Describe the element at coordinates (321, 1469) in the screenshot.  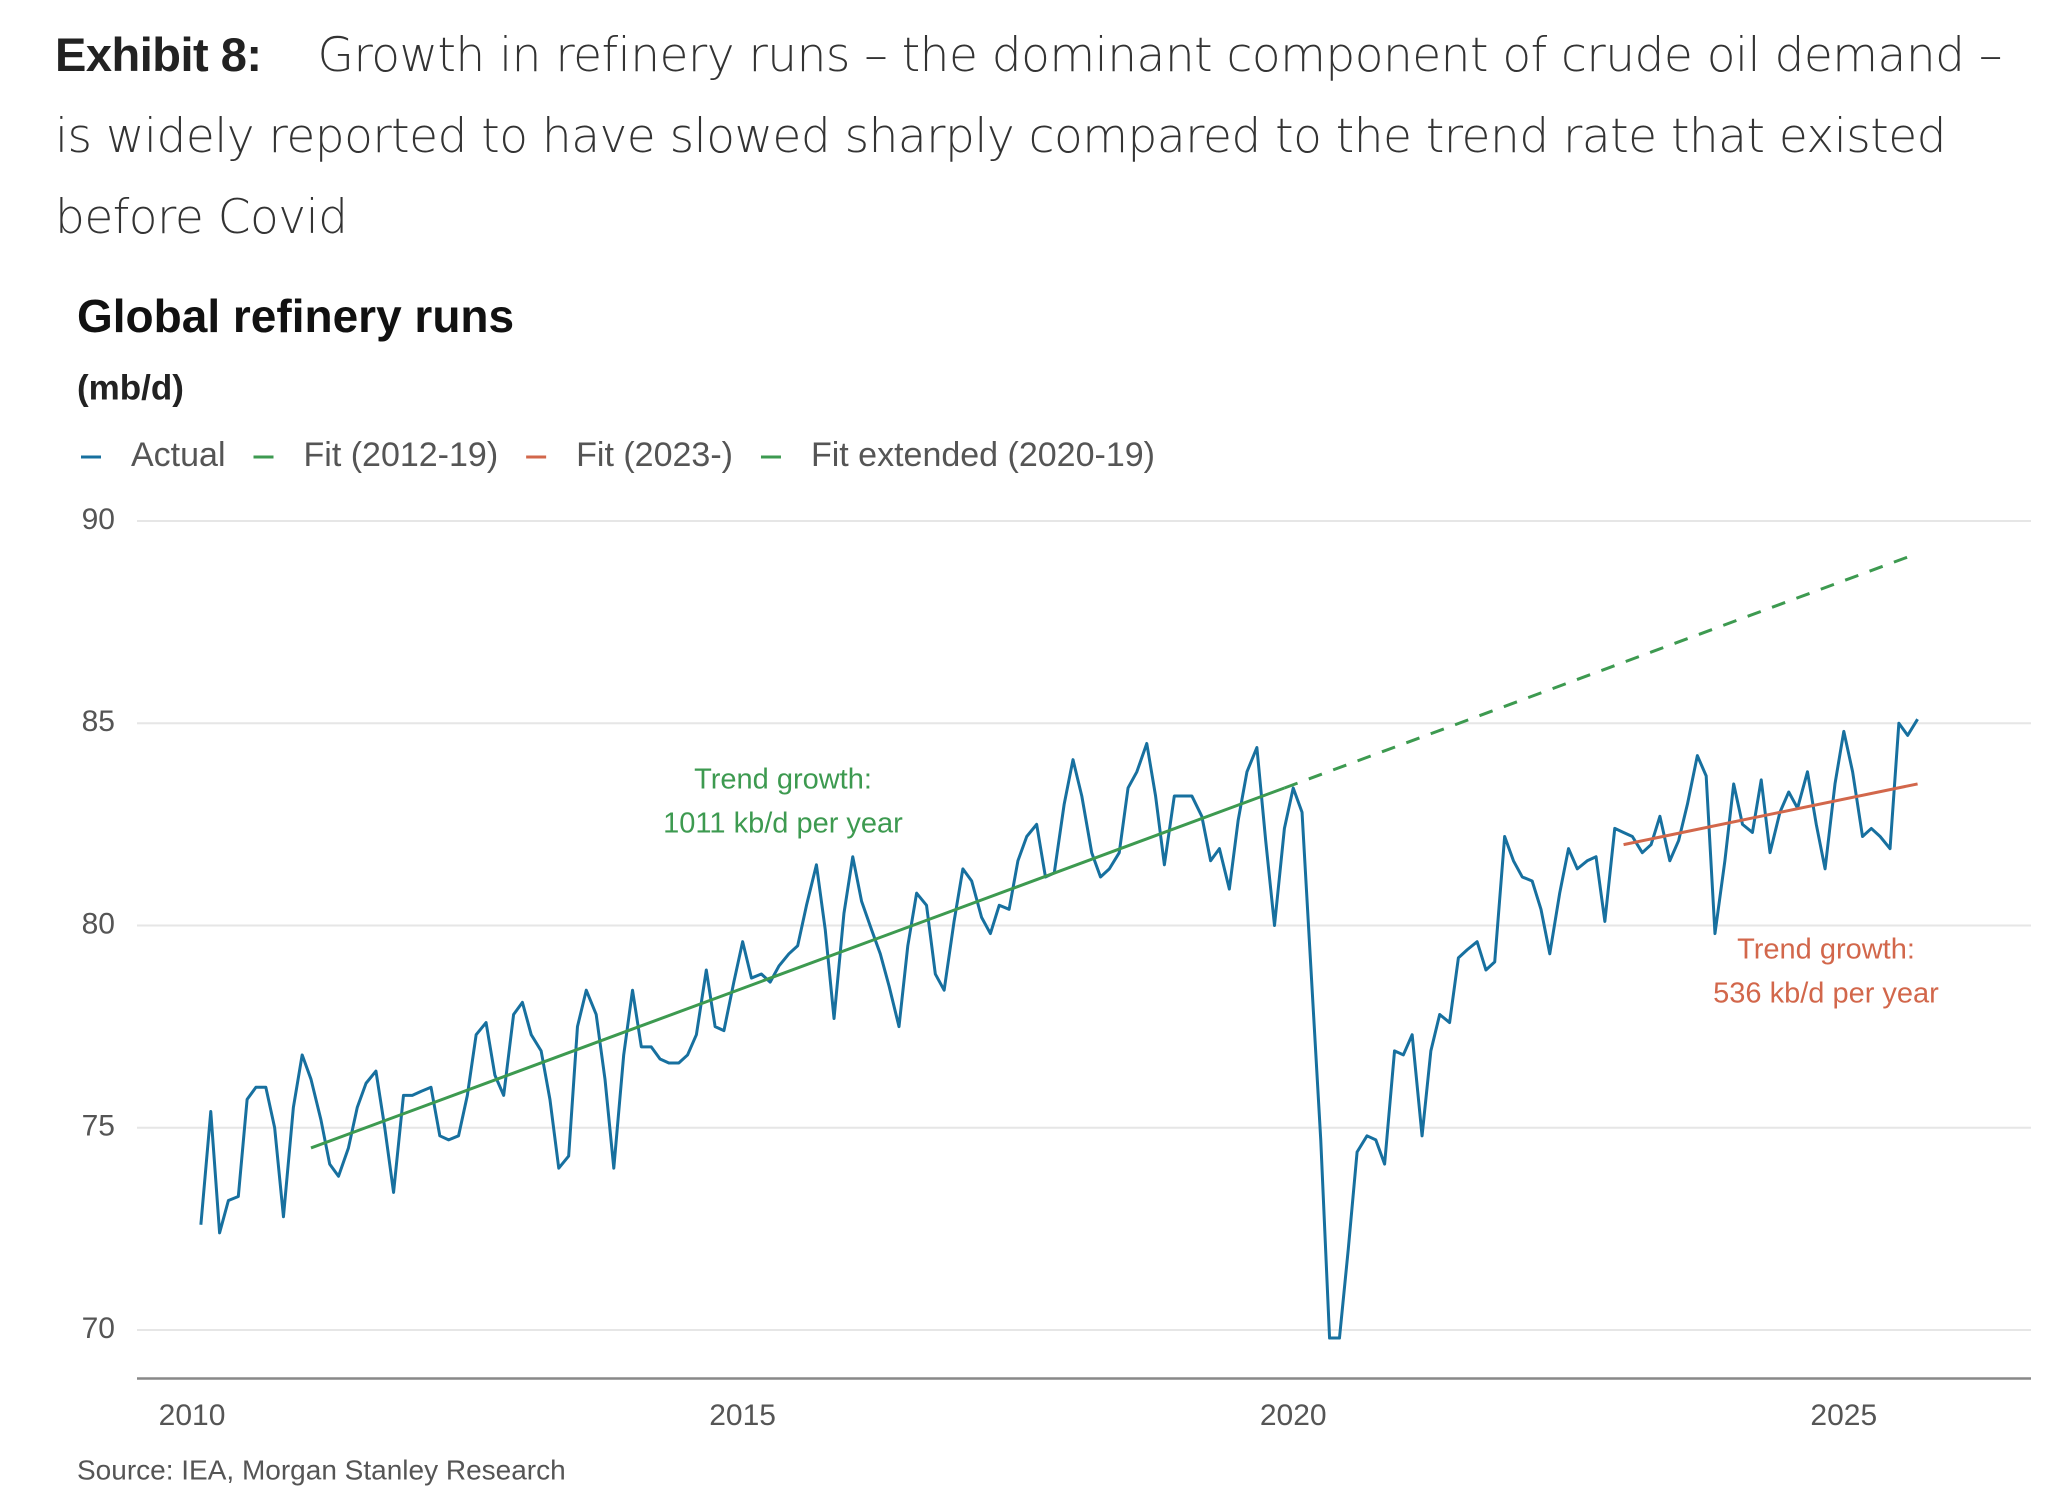
I see `source: Source: IEA, Morgan Stanley Research` at that location.